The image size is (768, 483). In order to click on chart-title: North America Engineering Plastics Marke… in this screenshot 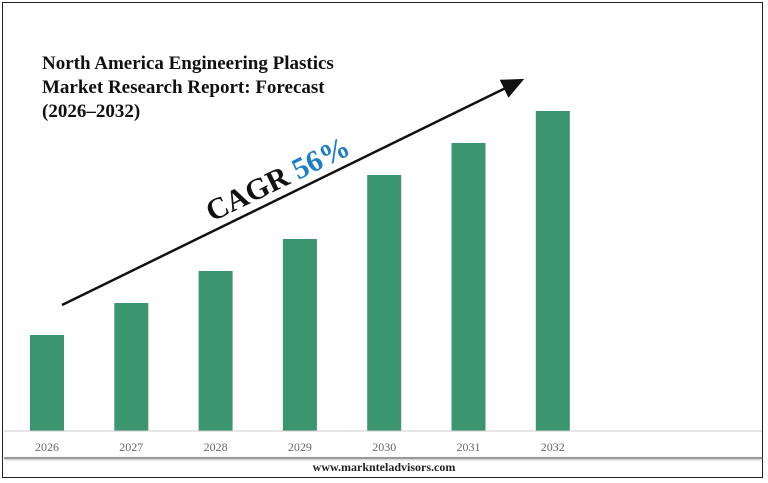, I will do `click(188, 88)`.